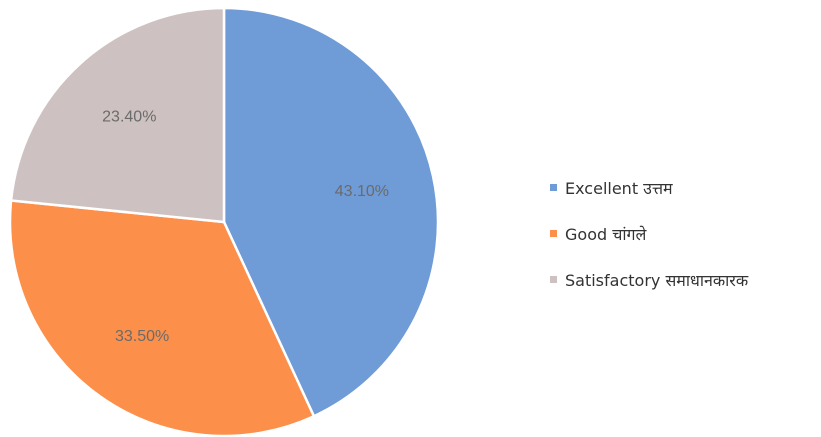 The image size is (821, 437). I want to click on legend-swatch-excellent, so click(553, 187).